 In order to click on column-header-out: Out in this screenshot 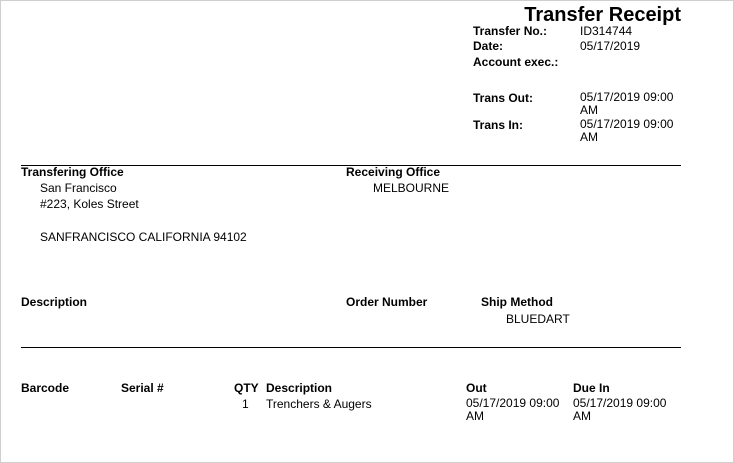, I will do `click(476, 388)`.